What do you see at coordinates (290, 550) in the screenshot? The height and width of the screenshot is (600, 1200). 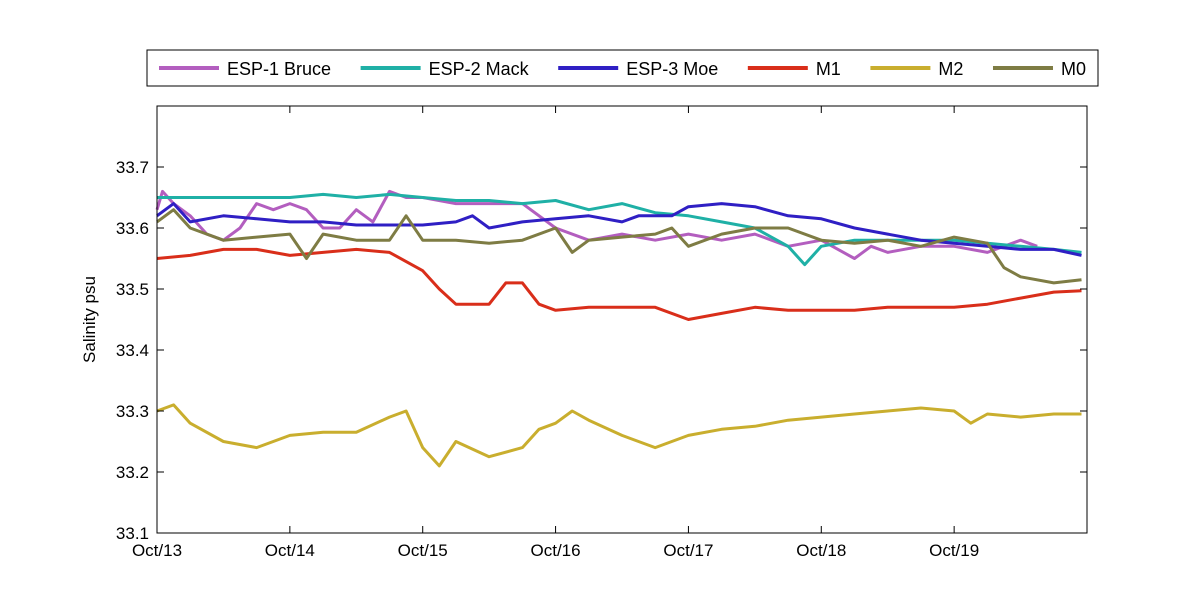 I see `x-tick-label: Oct/14` at bounding box center [290, 550].